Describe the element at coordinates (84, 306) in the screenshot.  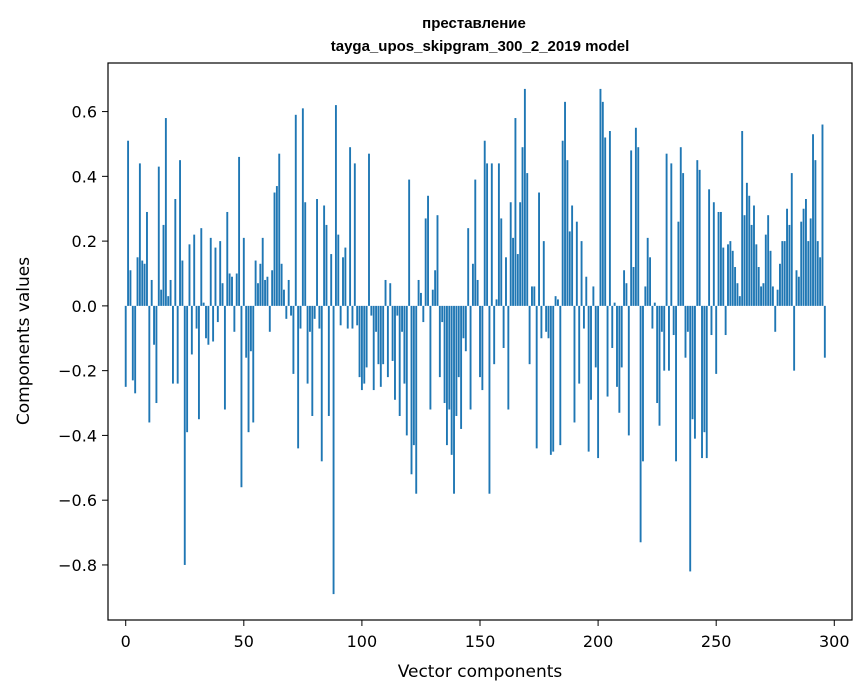
I see `y-tick-label: 0.0` at that location.